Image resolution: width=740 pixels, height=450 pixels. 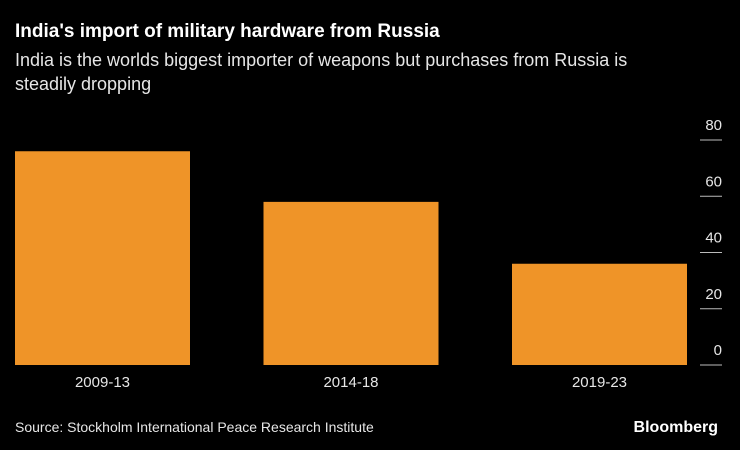 I want to click on x-tick-label: 2014-18, so click(x=350, y=382).